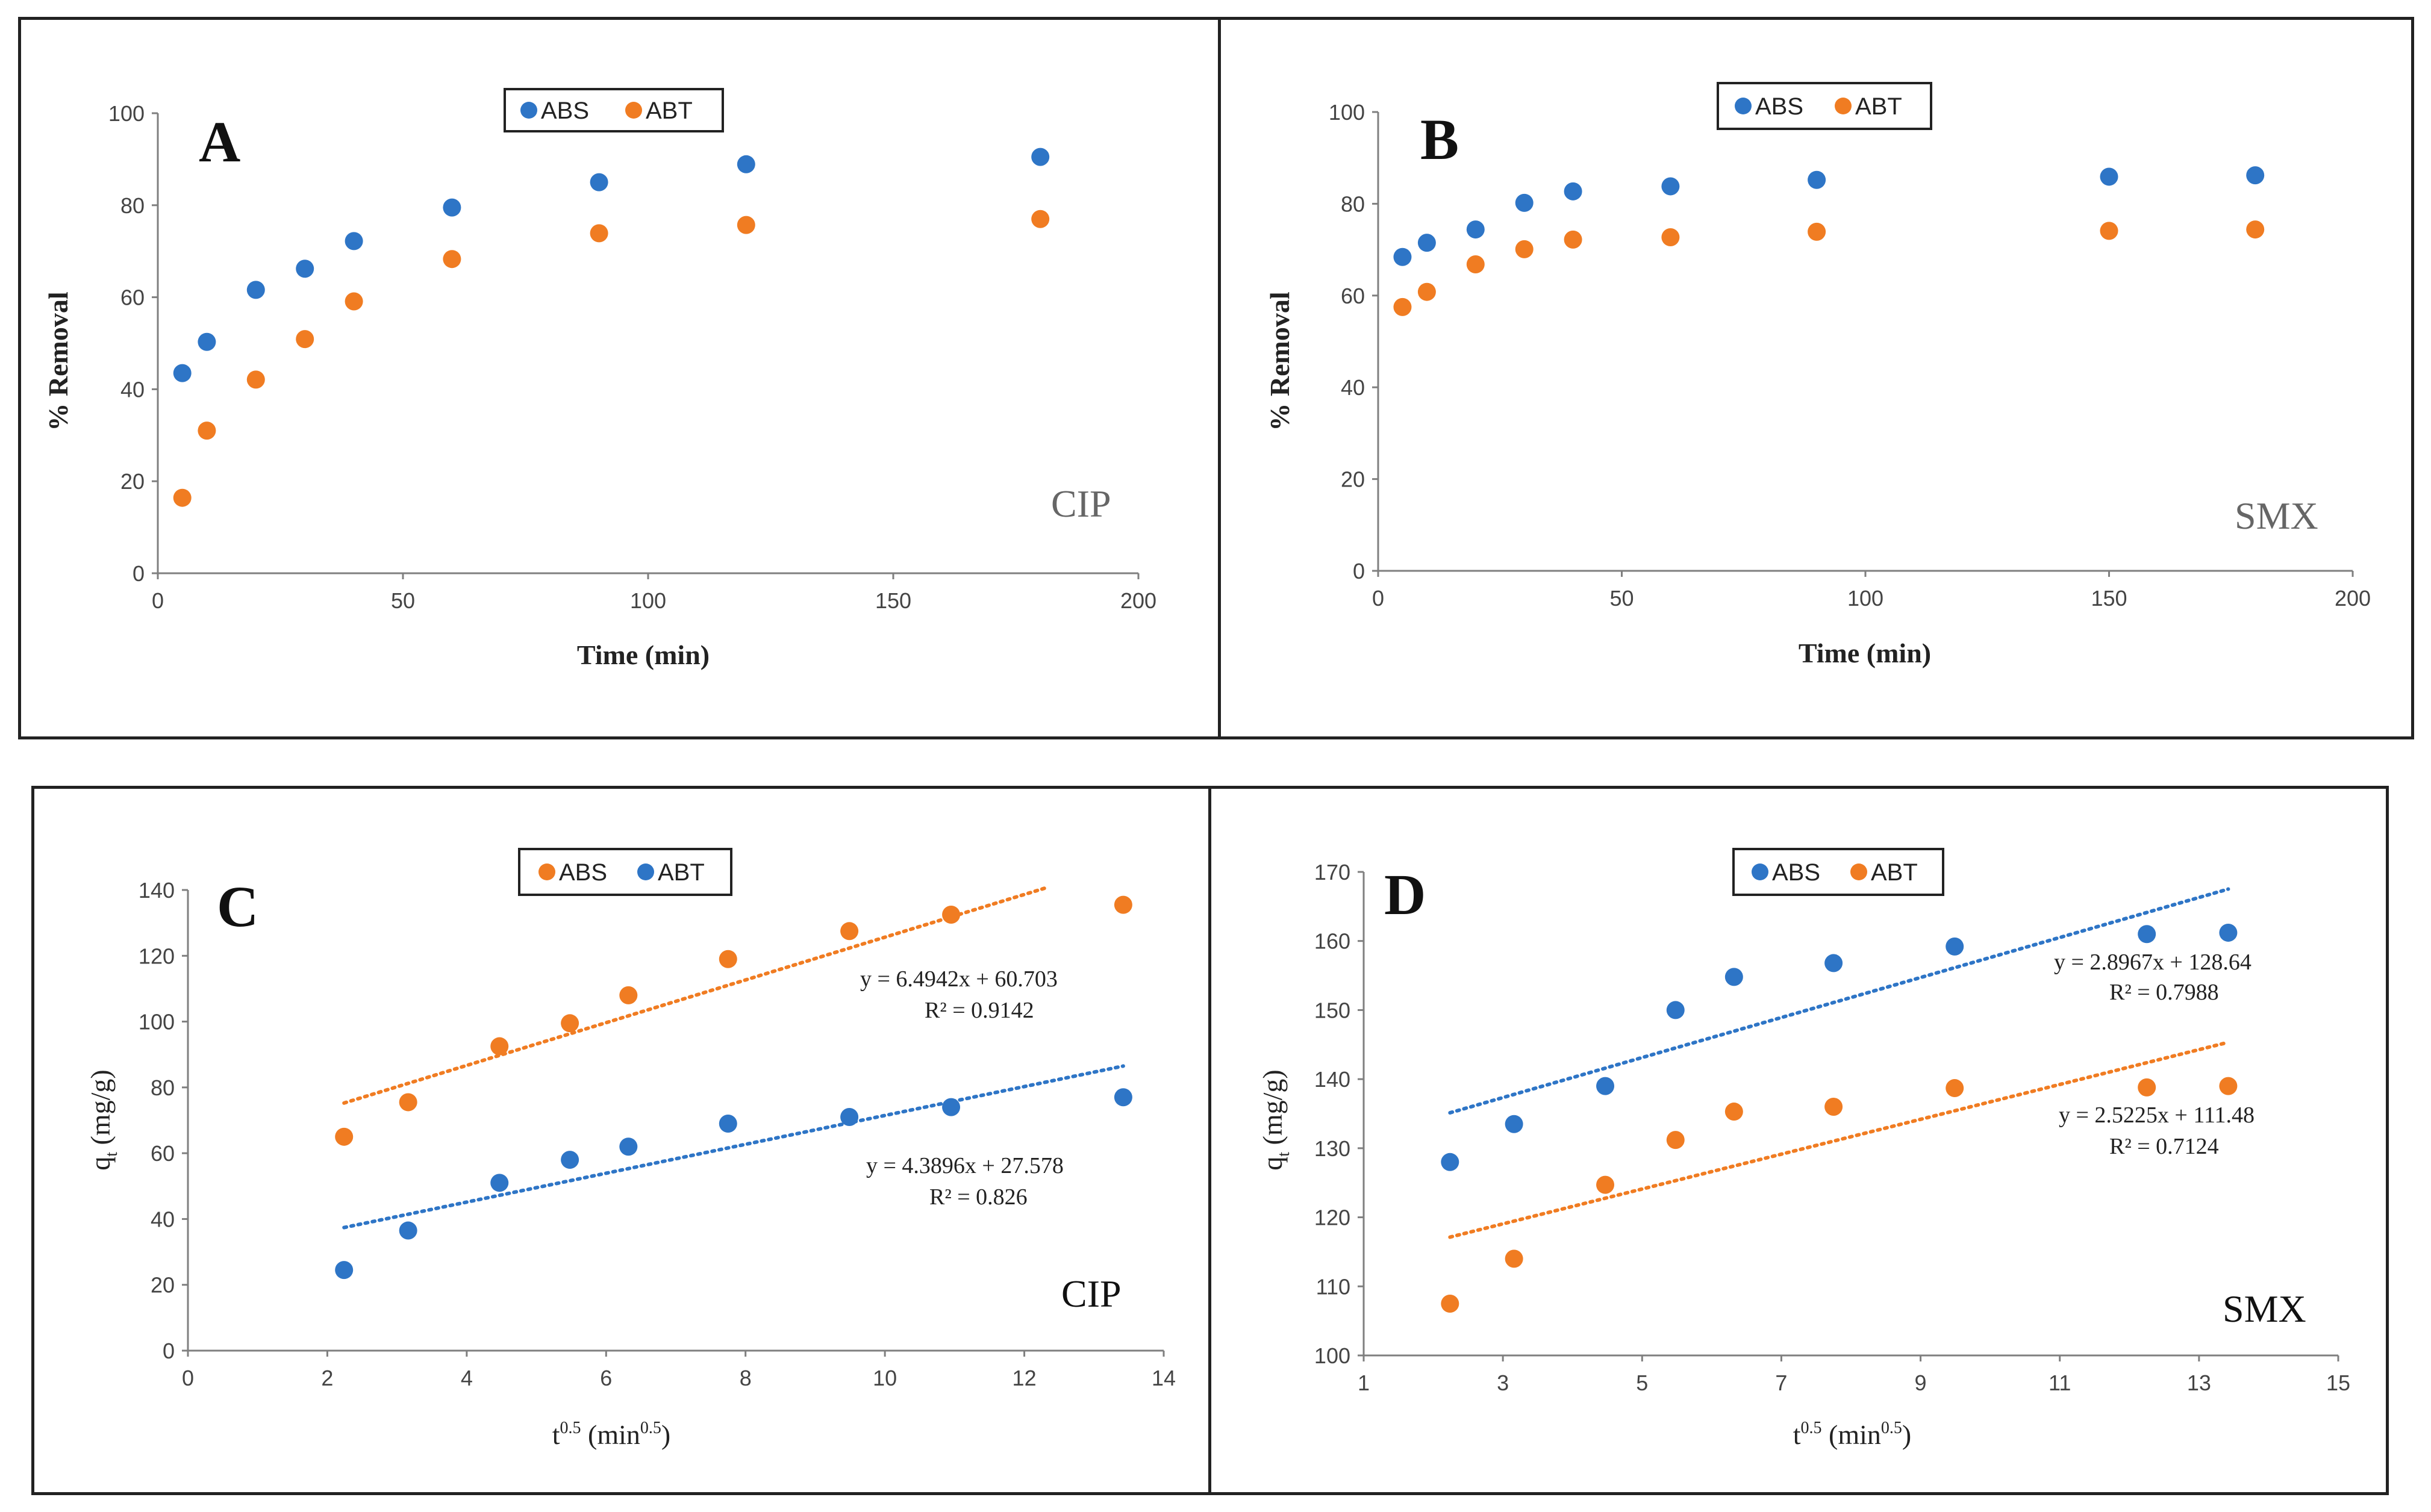 The width and height of the screenshot is (2431, 1512). I want to click on y-tick-label: 130, so click(1332, 1149).